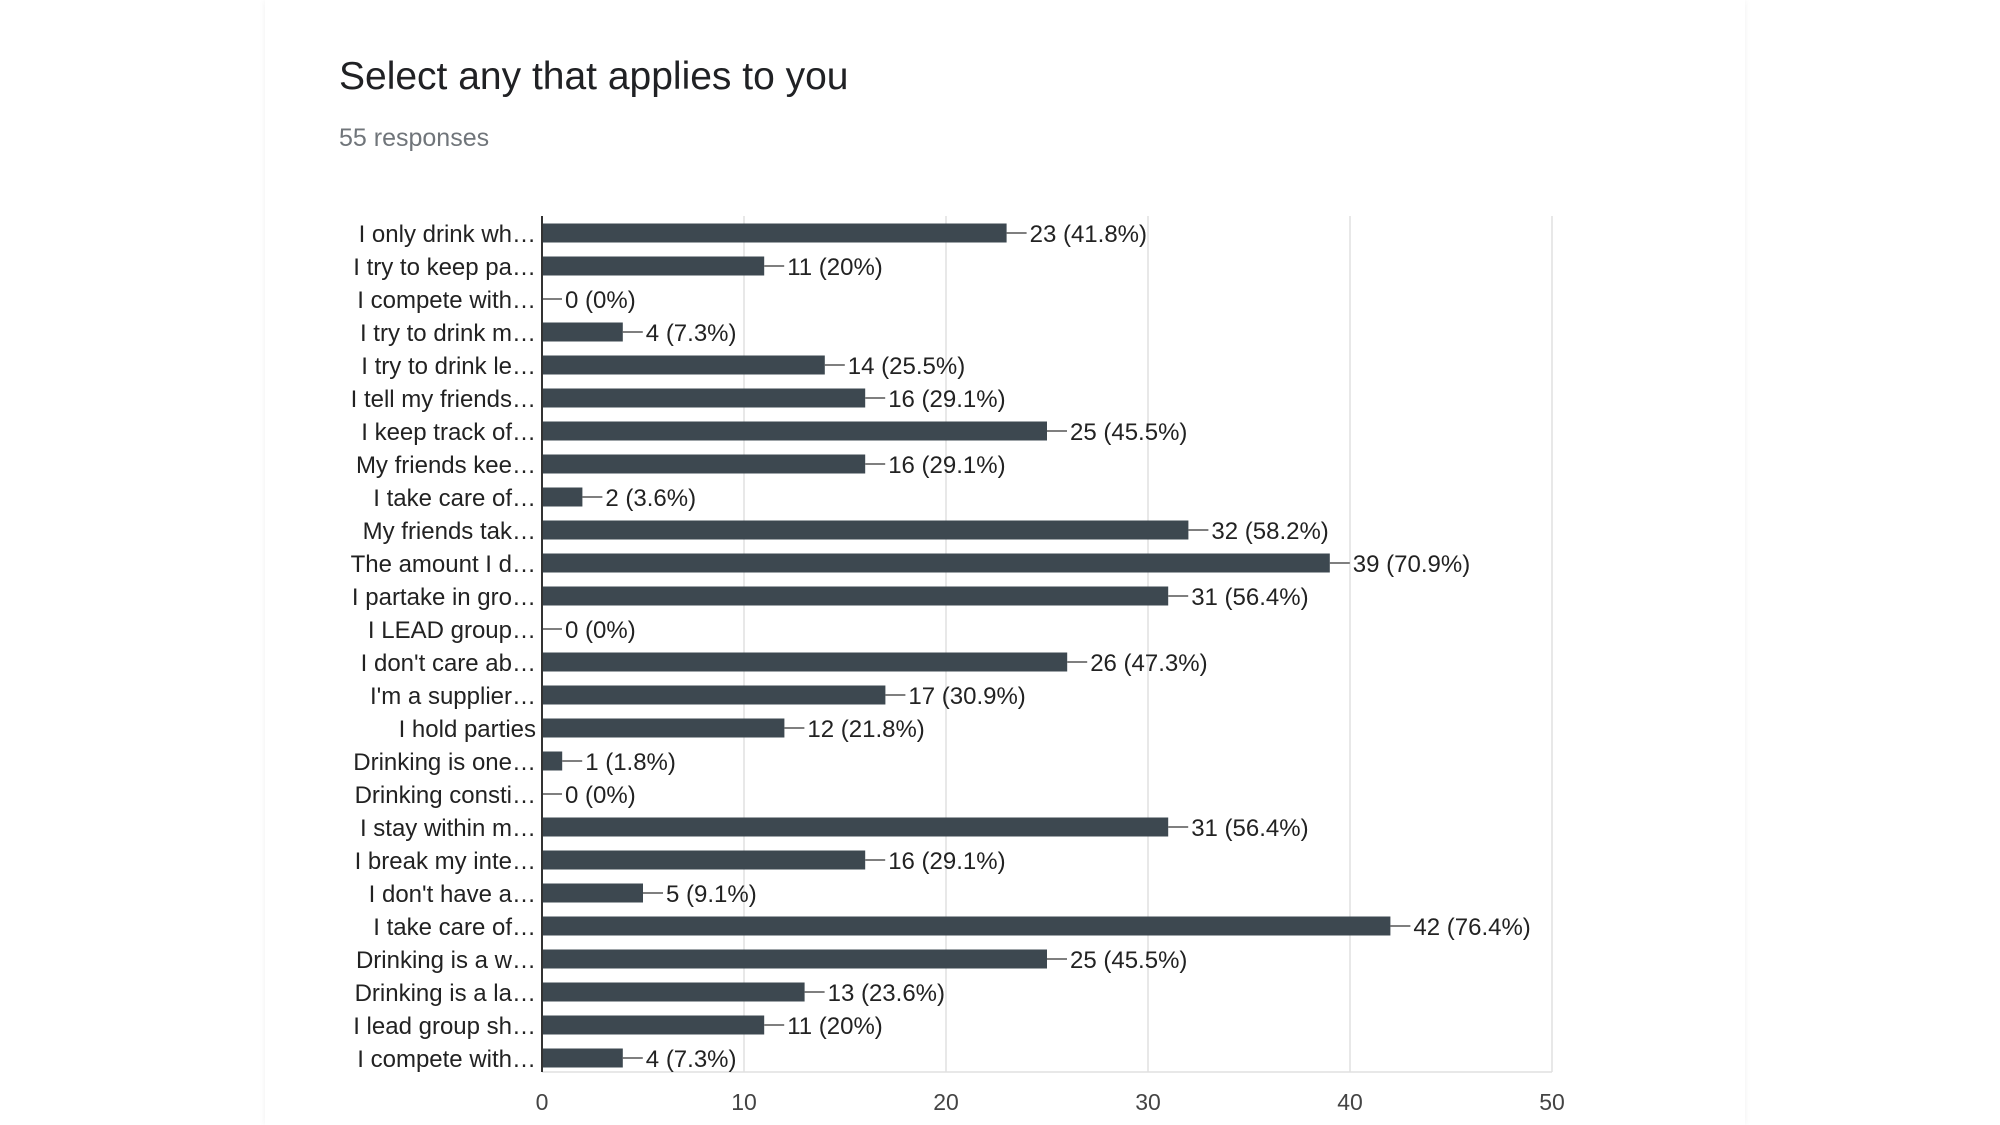 The image size is (2000, 1125). What do you see at coordinates (744, 1102) in the screenshot?
I see `x-tick-label: 10` at bounding box center [744, 1102].